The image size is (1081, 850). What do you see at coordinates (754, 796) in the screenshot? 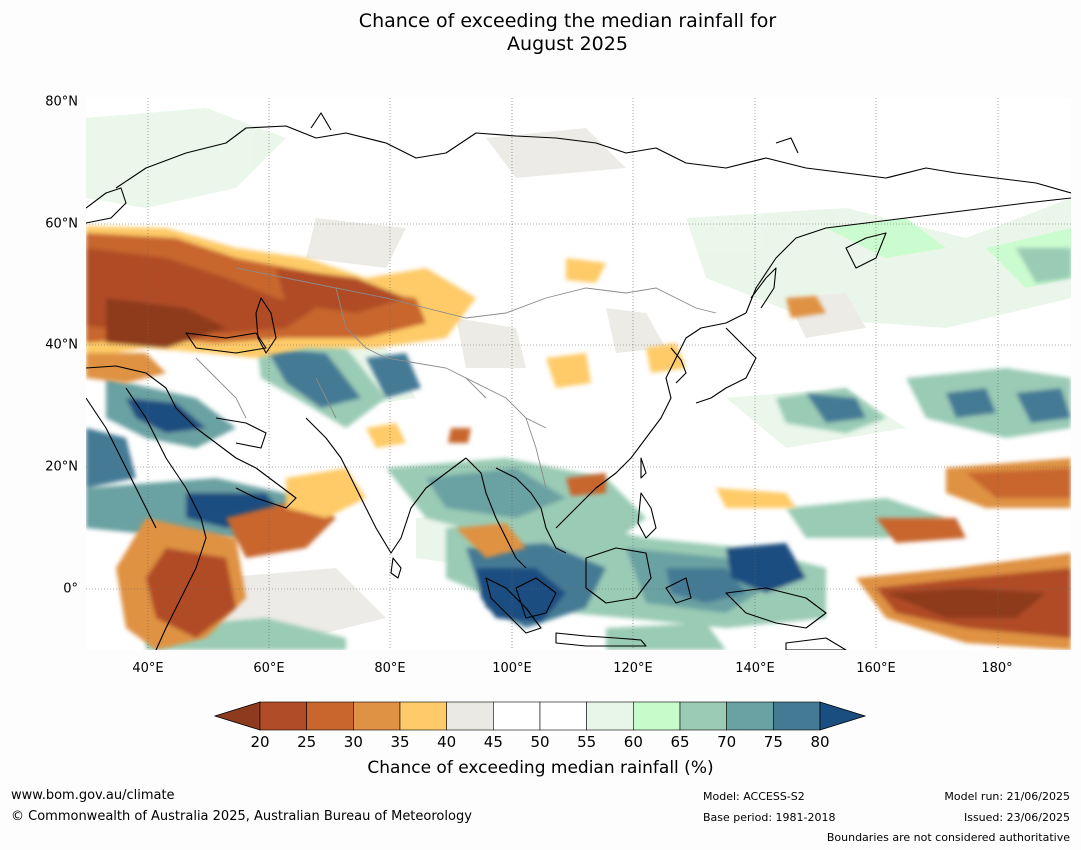
I see `model-name: Model: ACCESS-S2` at bounding box center [754, 796].